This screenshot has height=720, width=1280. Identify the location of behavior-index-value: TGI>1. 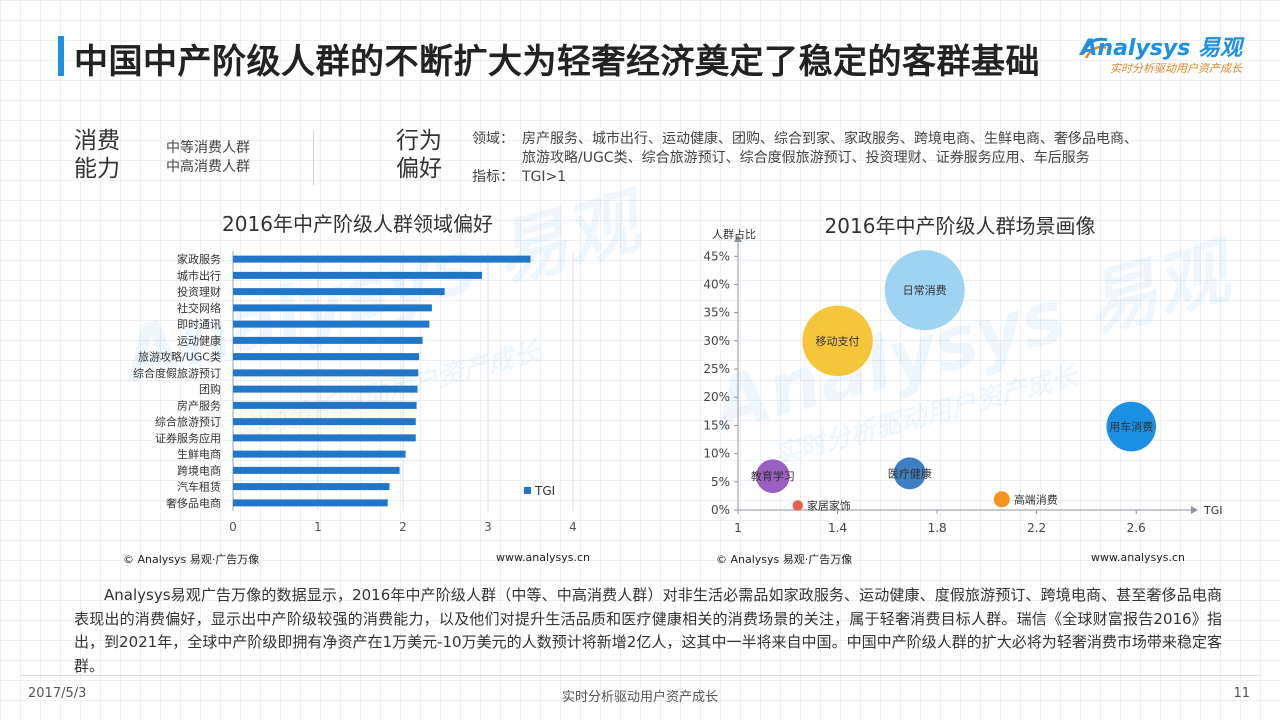
(544, 177).